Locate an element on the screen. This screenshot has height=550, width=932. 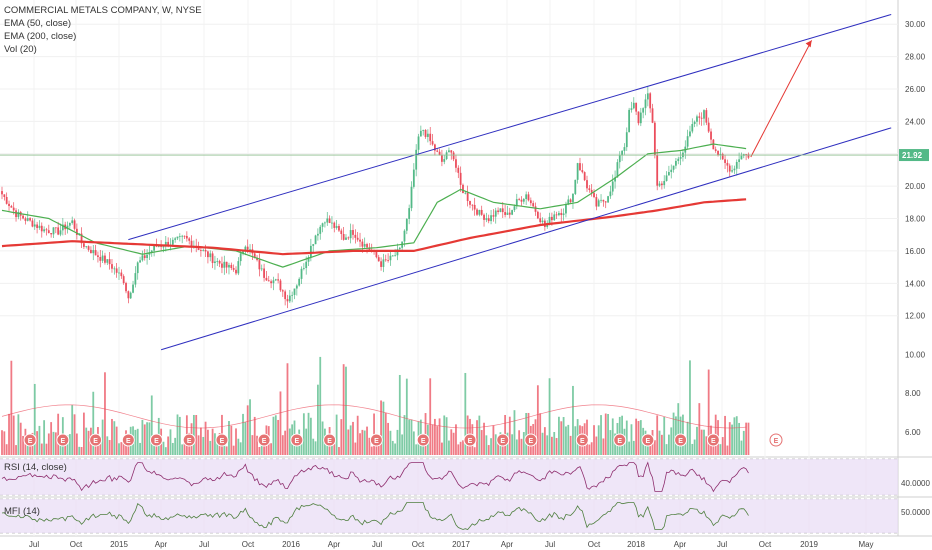
time-tick-label: Apr is located at coordinates (680, 544).